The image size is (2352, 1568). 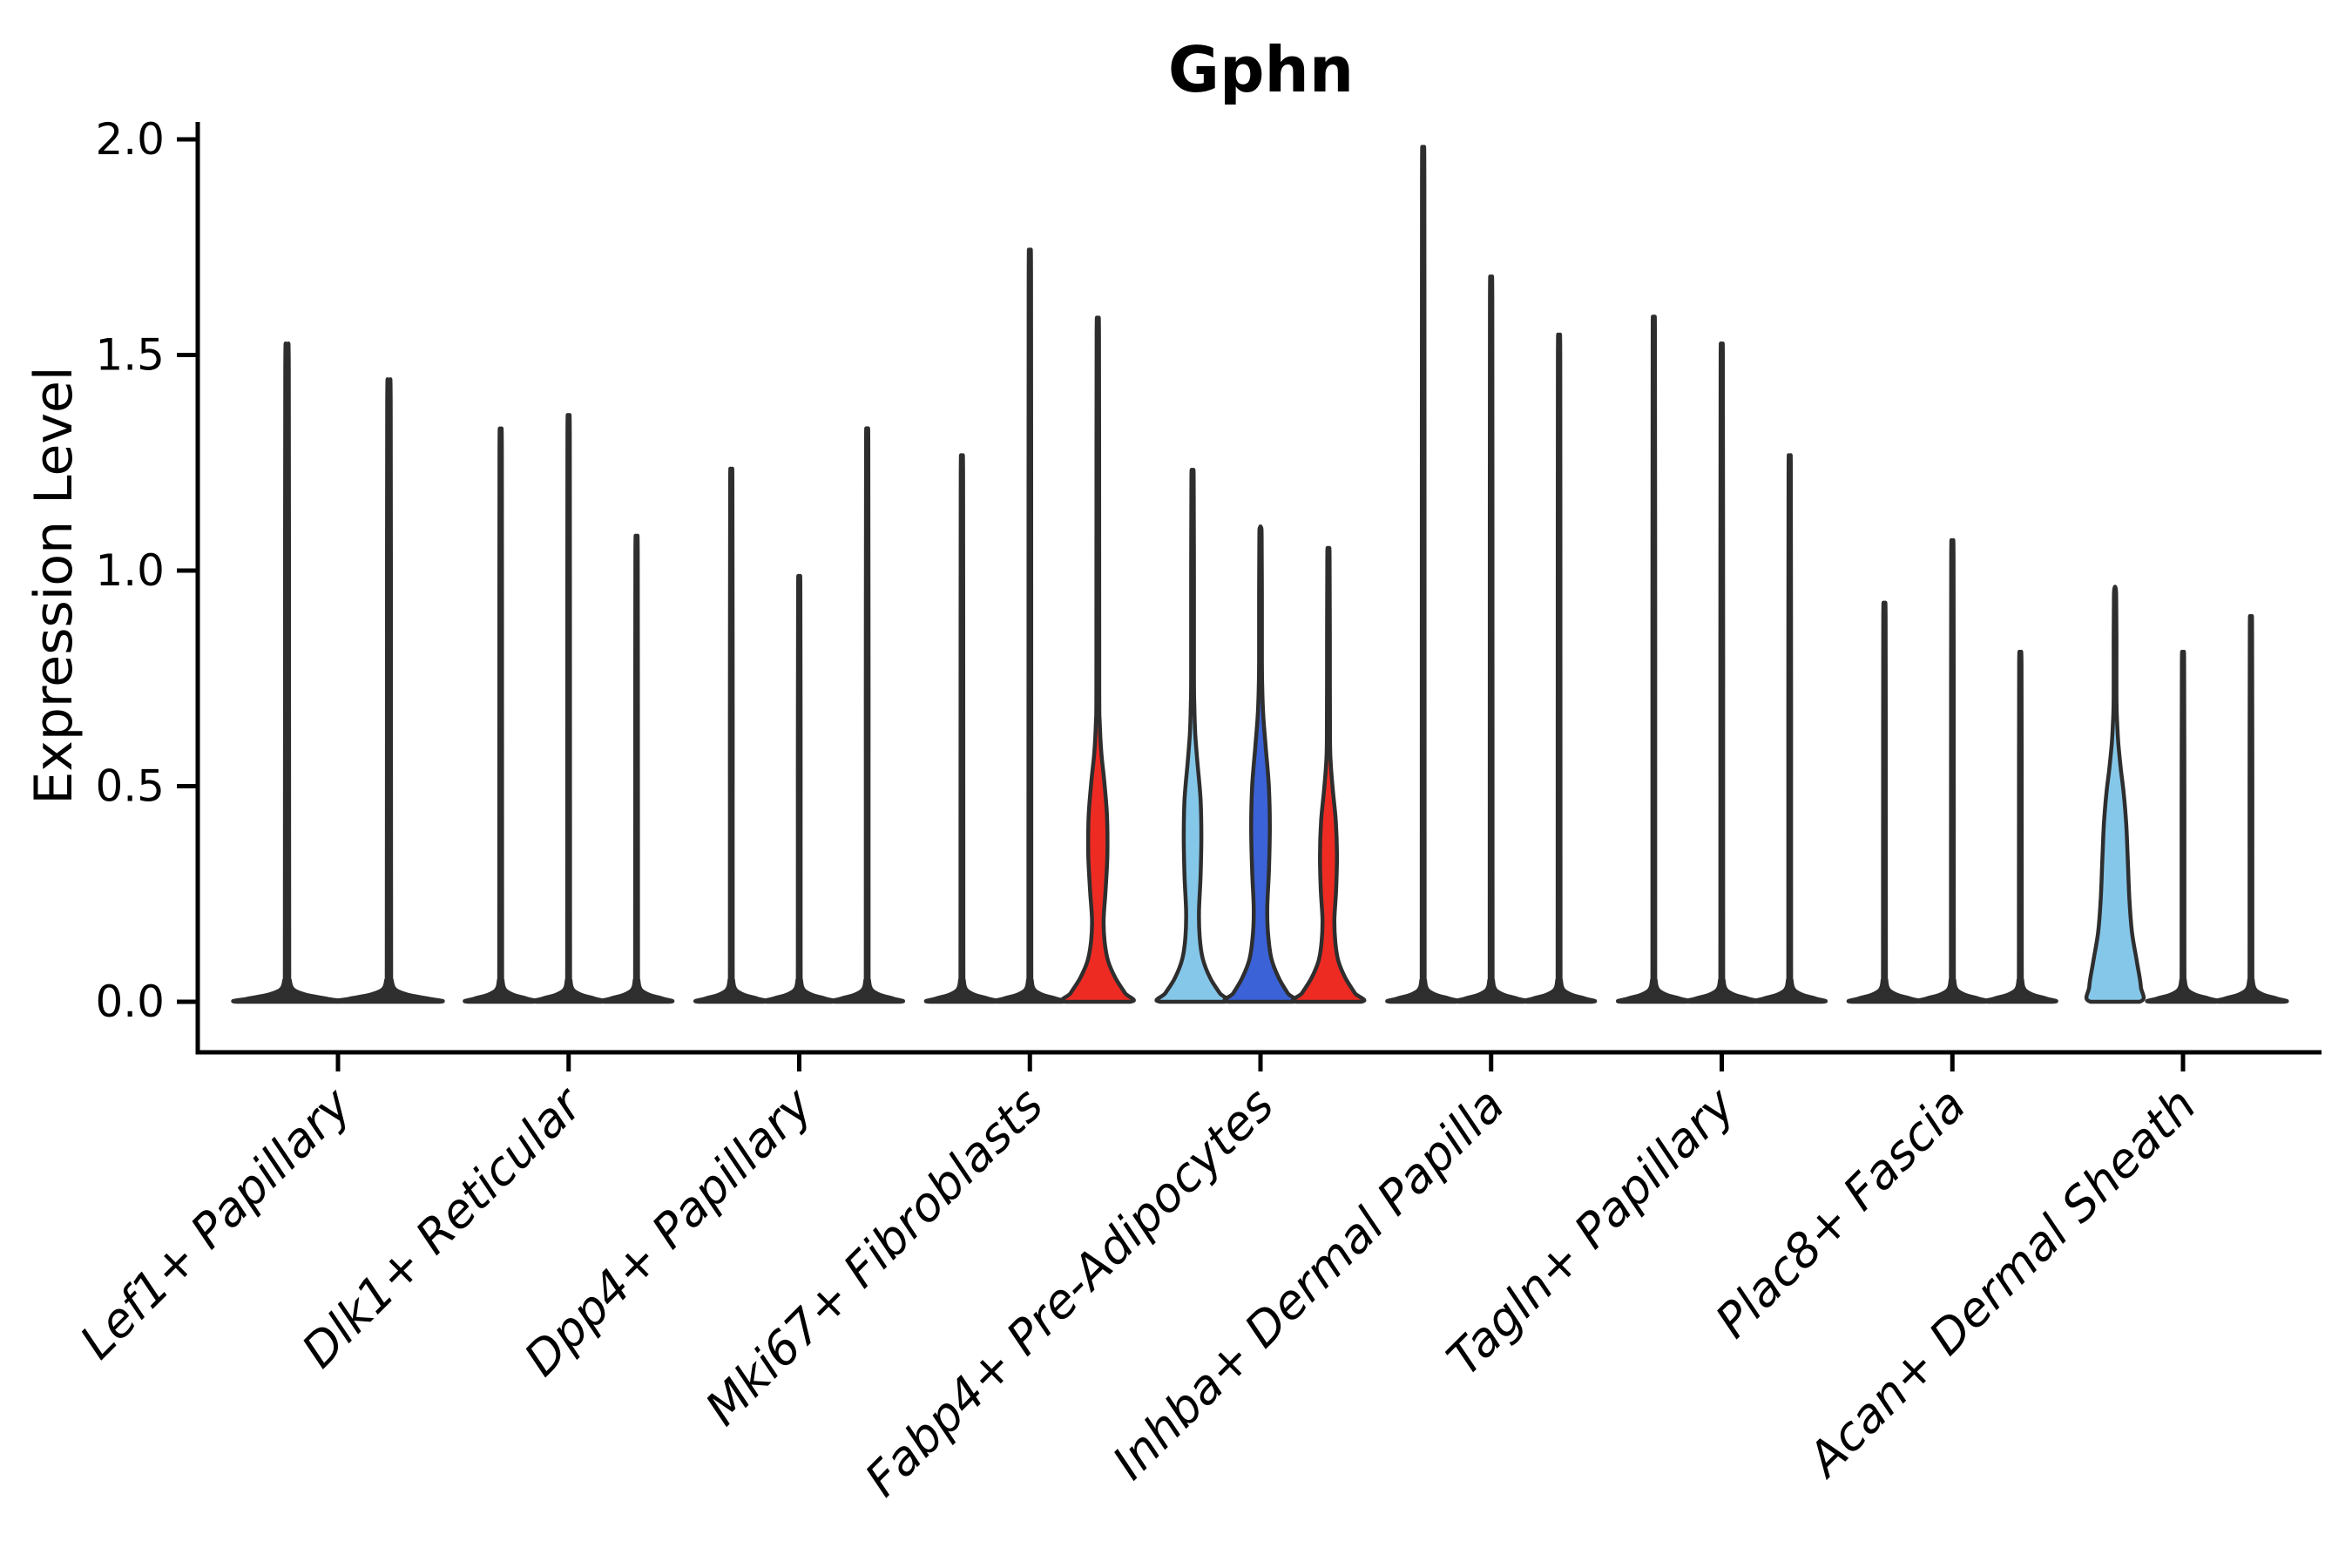 I want to click on x-tick-label: Fabp4+ Pre-Adipocytes, so click(x=1069, y=1292).